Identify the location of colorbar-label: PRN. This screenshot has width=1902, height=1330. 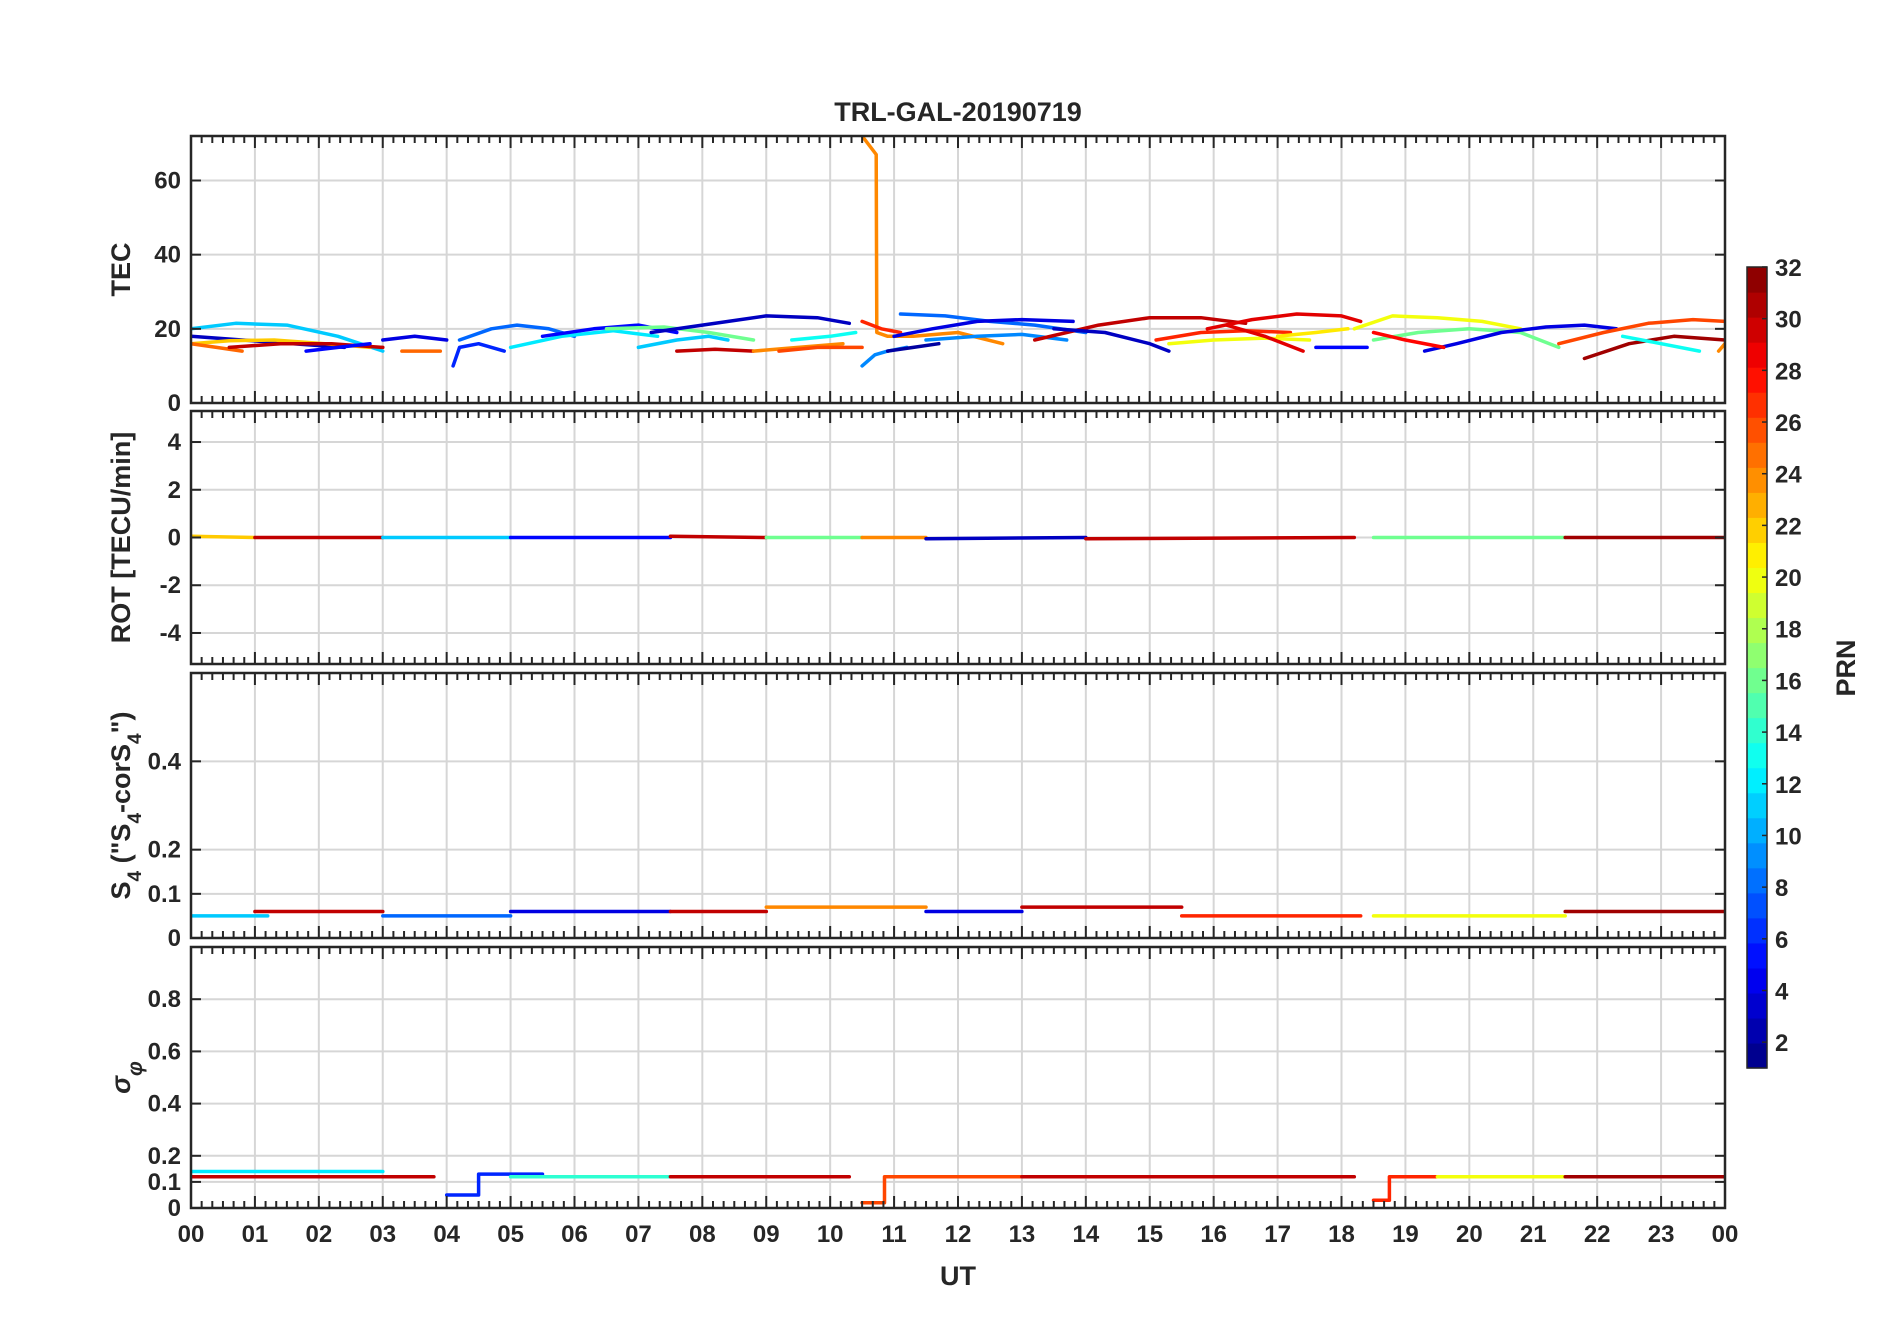
(1846, 667).